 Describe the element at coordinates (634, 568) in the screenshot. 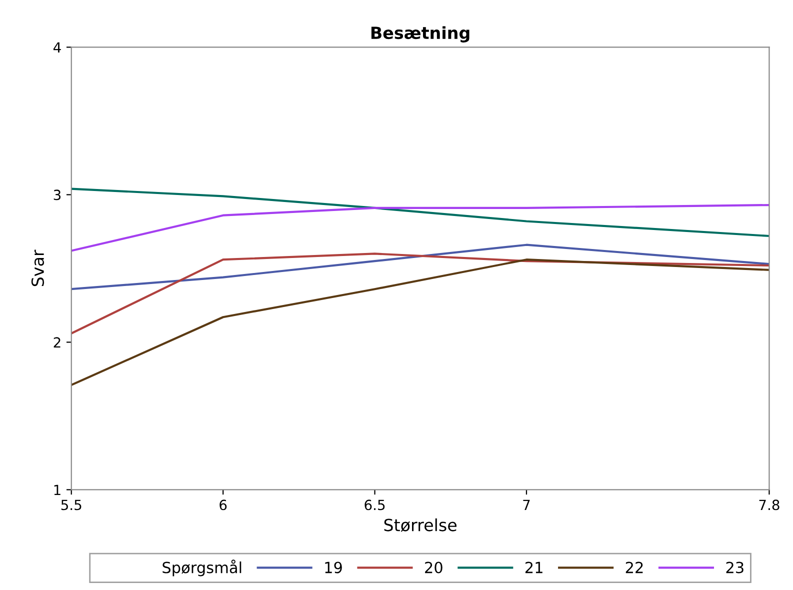

I see `legend-label: 22` at that location.